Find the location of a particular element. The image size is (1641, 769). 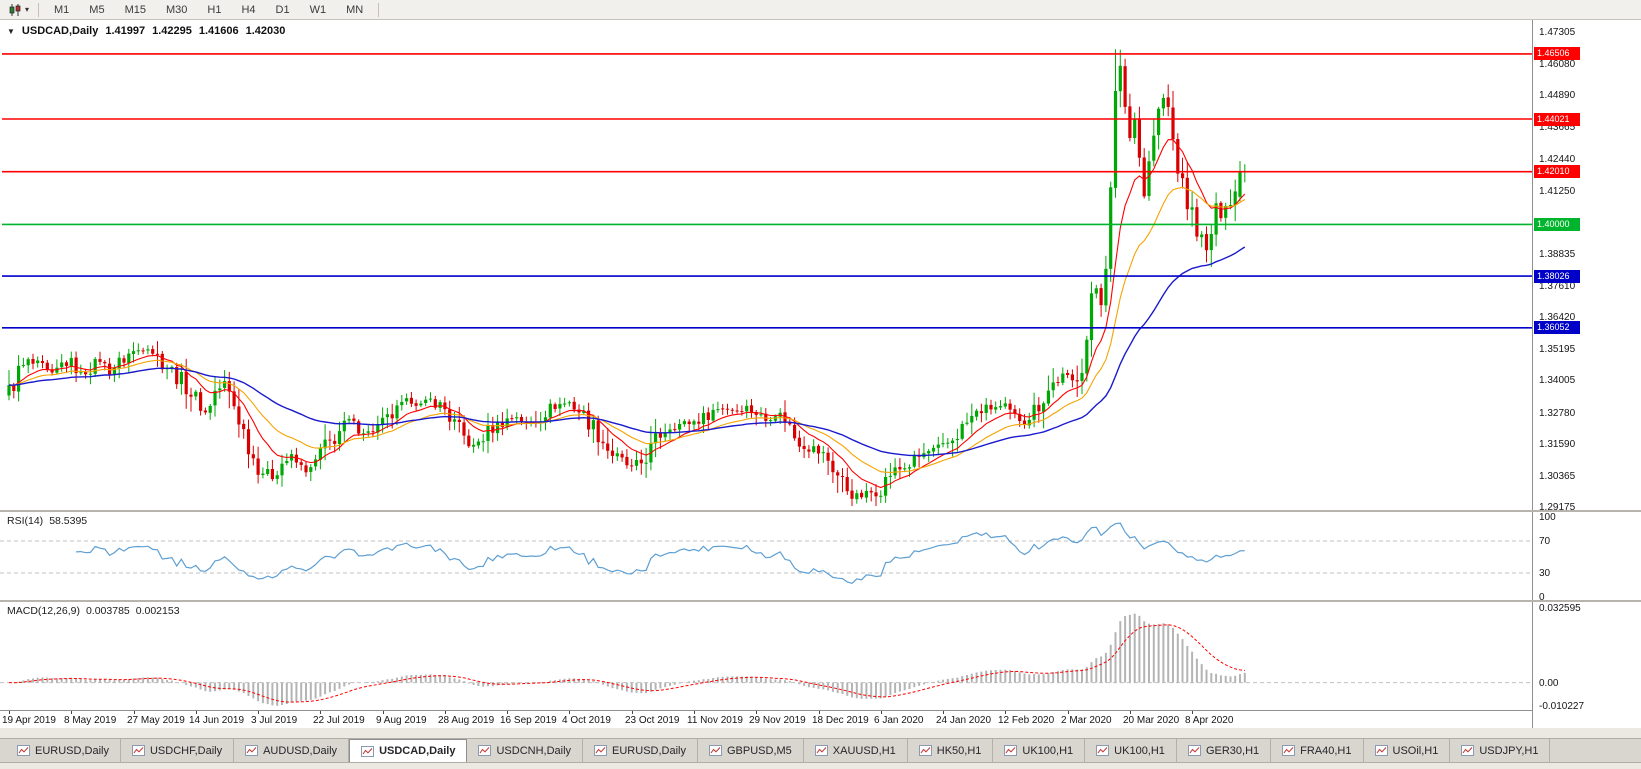

tab-usdcnh-daily: USDCNH,Daily is located at coordinates (525, 750).